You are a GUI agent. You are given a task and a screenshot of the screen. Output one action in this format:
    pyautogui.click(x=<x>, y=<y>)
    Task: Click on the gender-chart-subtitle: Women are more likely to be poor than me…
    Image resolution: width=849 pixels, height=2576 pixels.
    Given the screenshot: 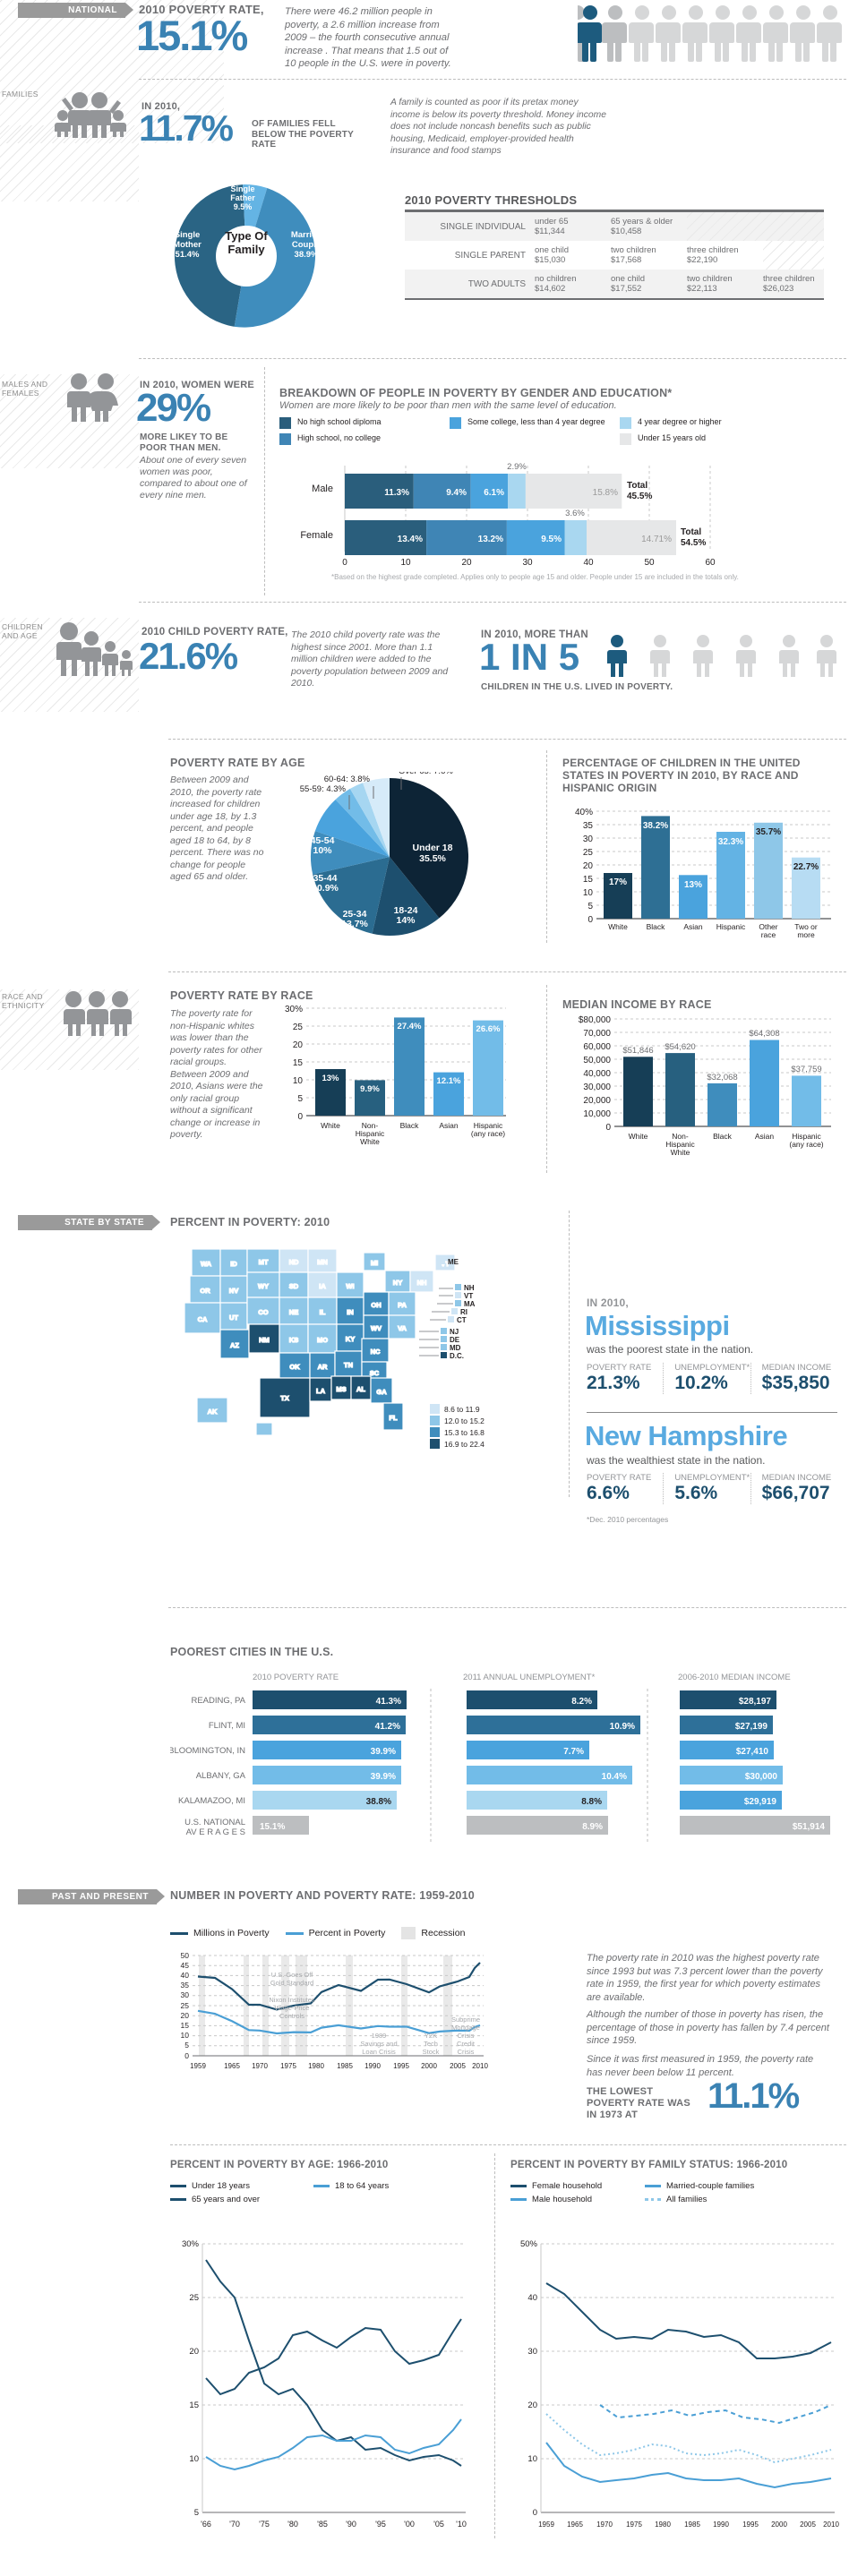 What is the action you would take?
    pyautogui.click(x=448, y=405)
    